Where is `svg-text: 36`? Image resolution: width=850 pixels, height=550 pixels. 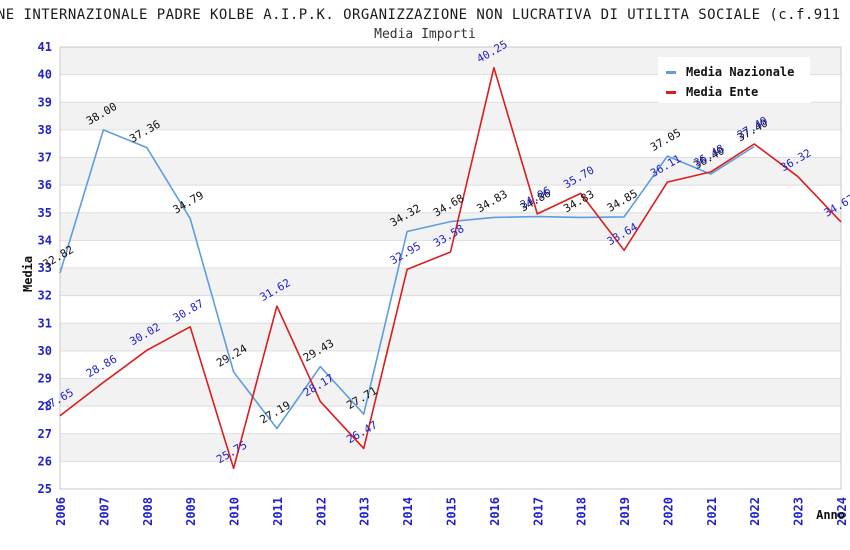 svg-text: 36 is located at coordinates (45, 185).